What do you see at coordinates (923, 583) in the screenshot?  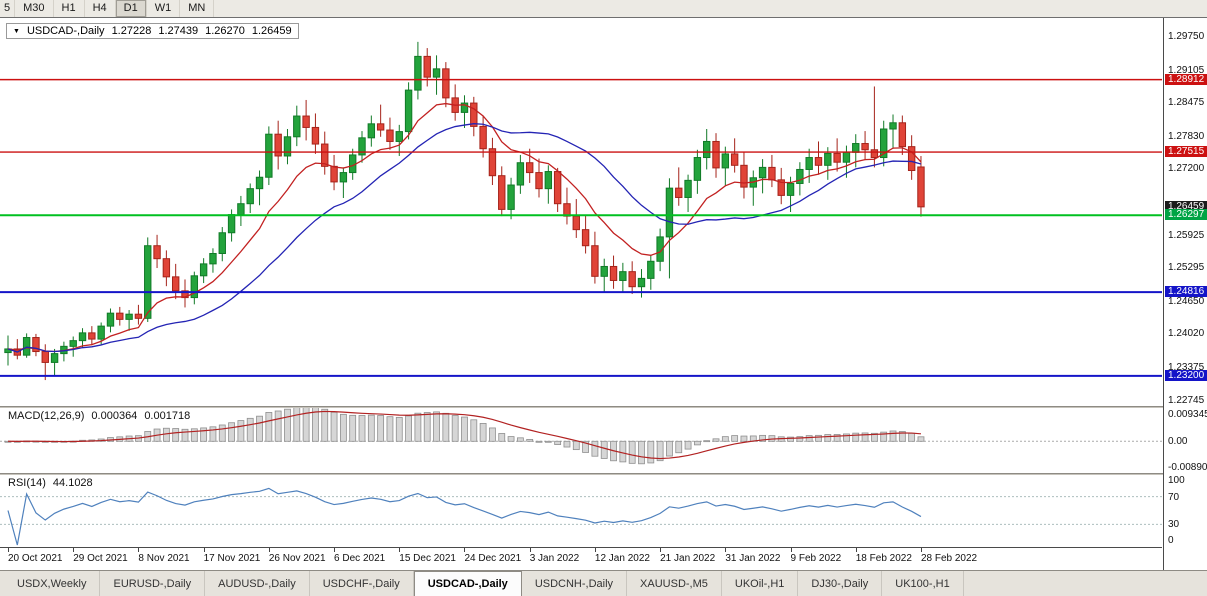 I see `chart-tab-uk100: UK100-,H1` at bounding box center [923, 583].